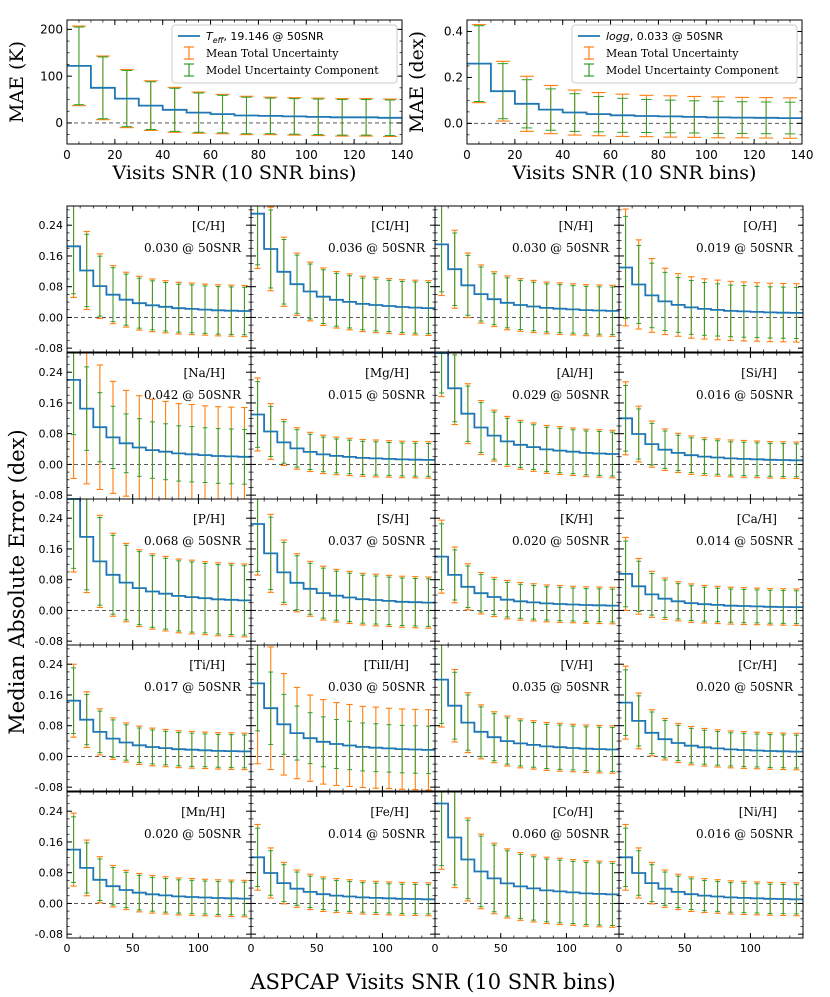 This screenshot has width=830, height=997. I want to click on legend-model-label: Model Uncertainty Component, so click(692, 70).